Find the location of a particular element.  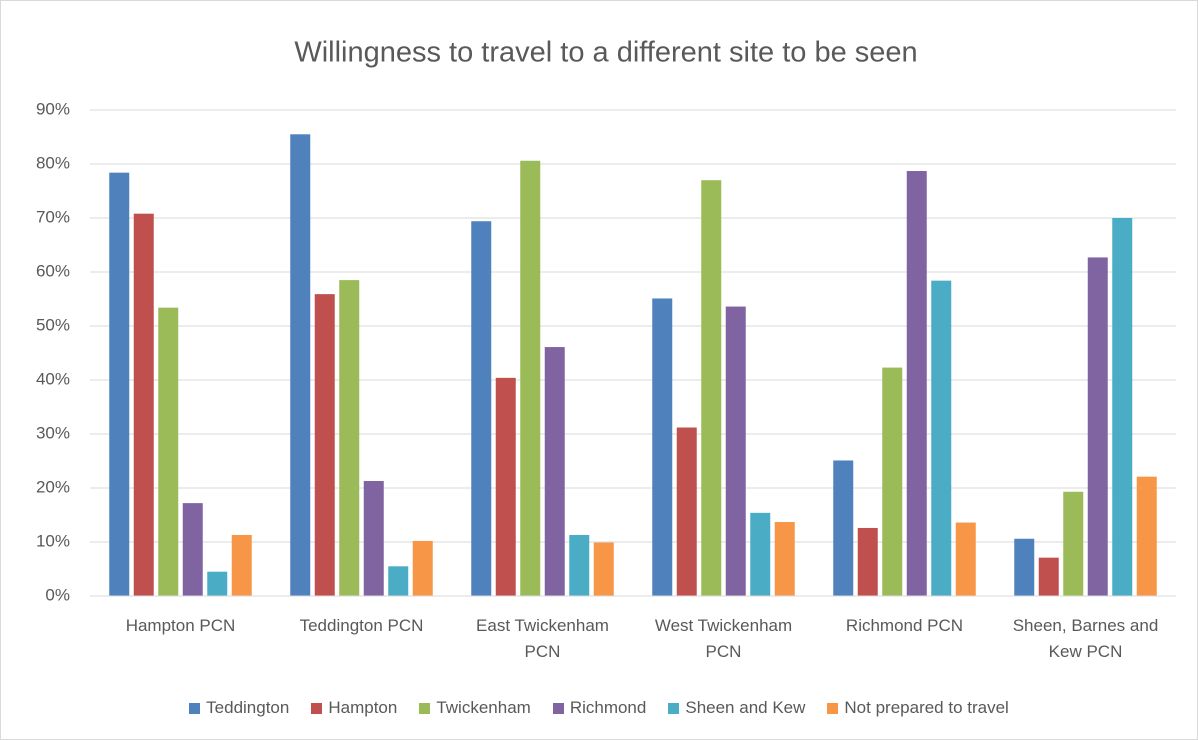

y-tick-label: 20% is located at coordinates (53, 486).